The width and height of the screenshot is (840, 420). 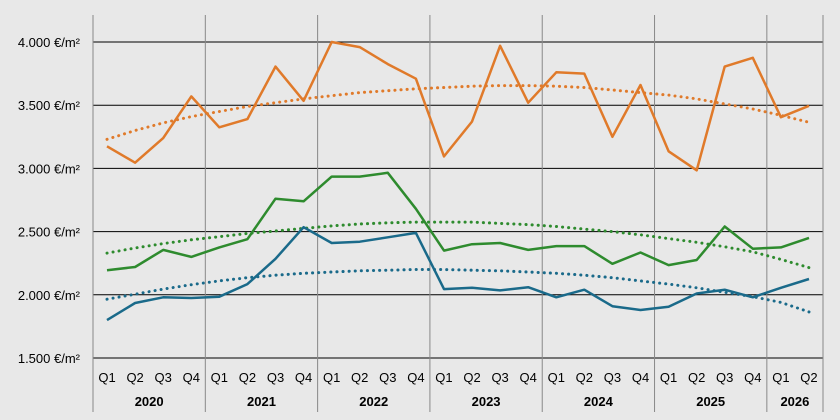 I want to click on year-label: 2021, so click(x=261, y=401).